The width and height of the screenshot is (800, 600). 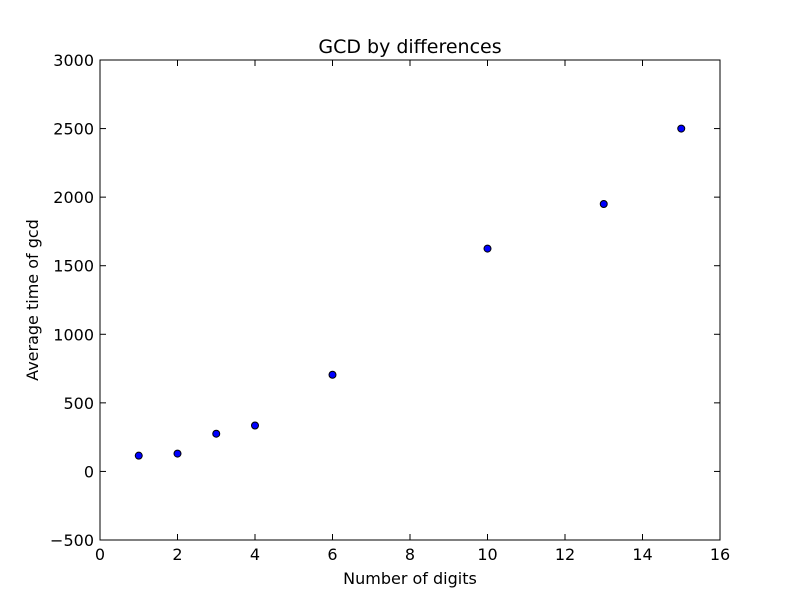 I want to click on y-tick-label: −500, so click(x=72, y=540).